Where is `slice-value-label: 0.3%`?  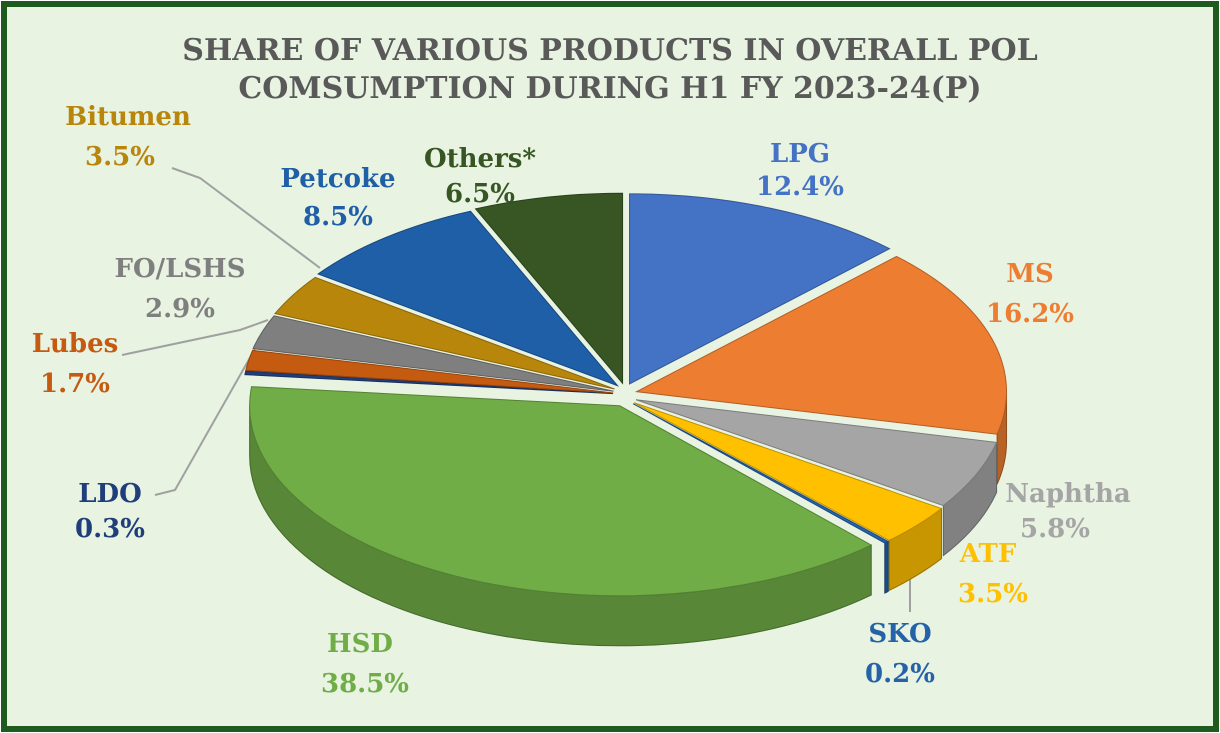 slice-value-label: 0.3% is located at coordinates (110, 529).